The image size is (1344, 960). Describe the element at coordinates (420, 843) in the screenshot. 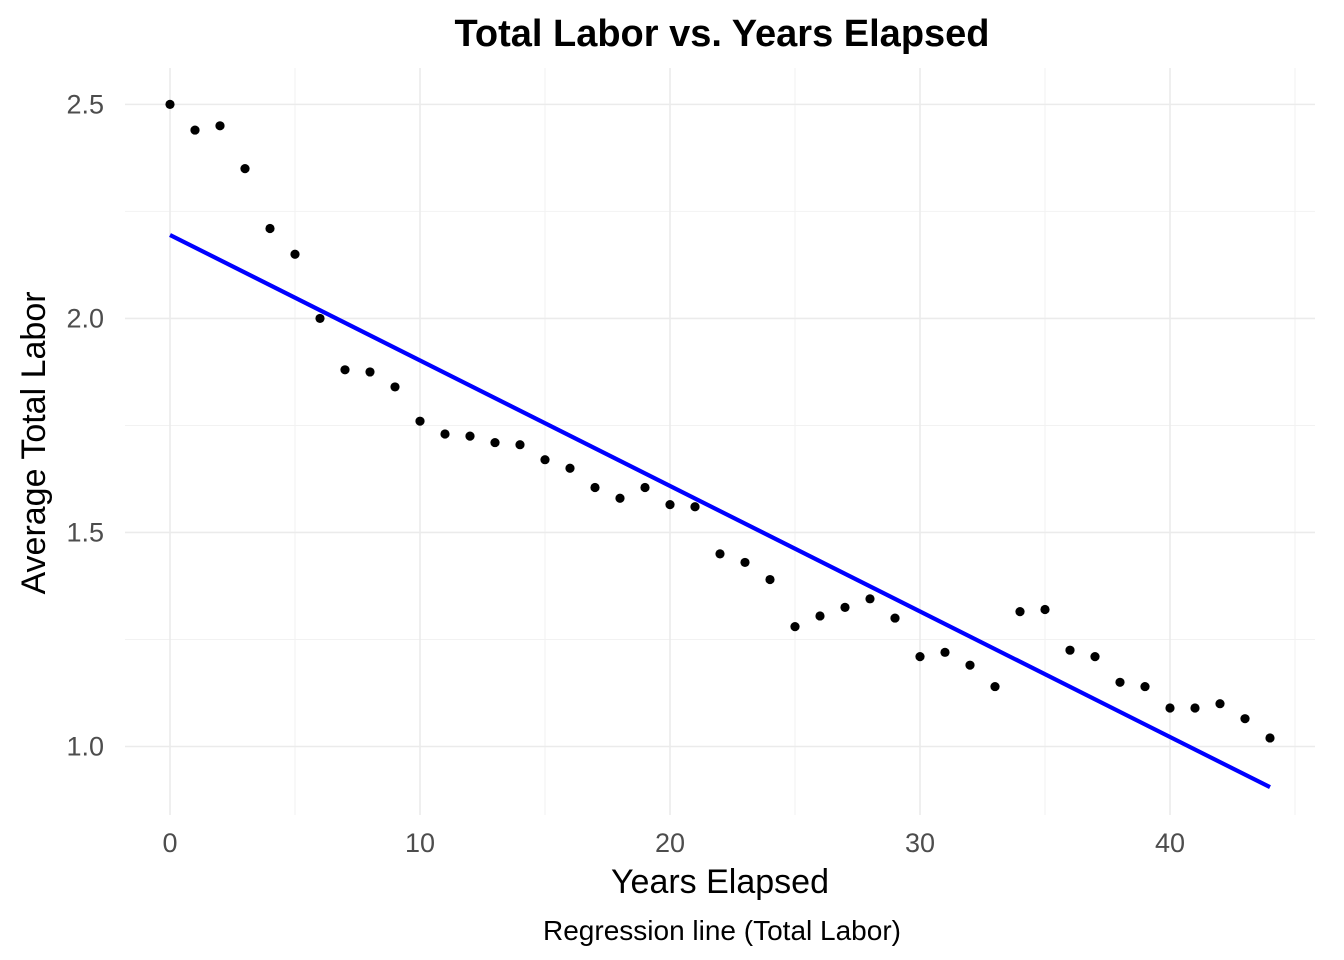

I see `x-tick-label: 10` at that location.